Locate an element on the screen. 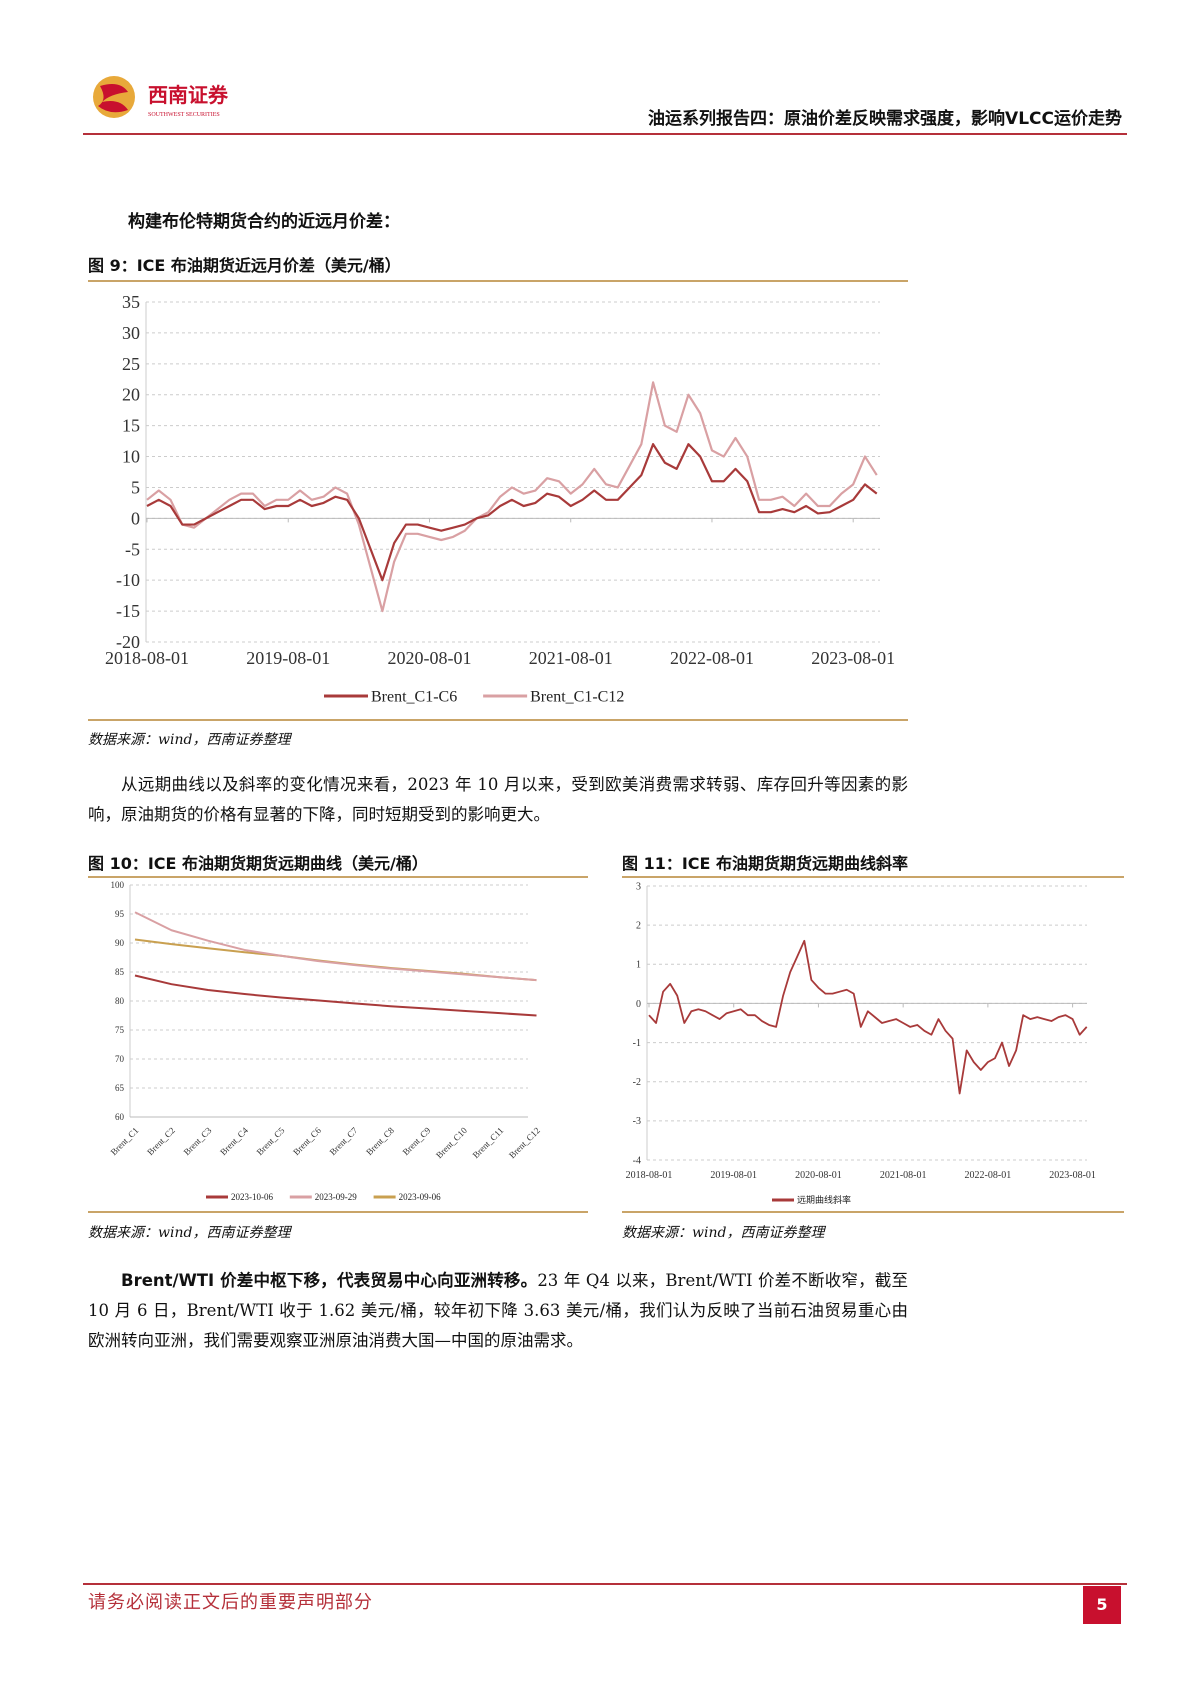  y-tick-label: 75 is located at coordinates (120, 1030).